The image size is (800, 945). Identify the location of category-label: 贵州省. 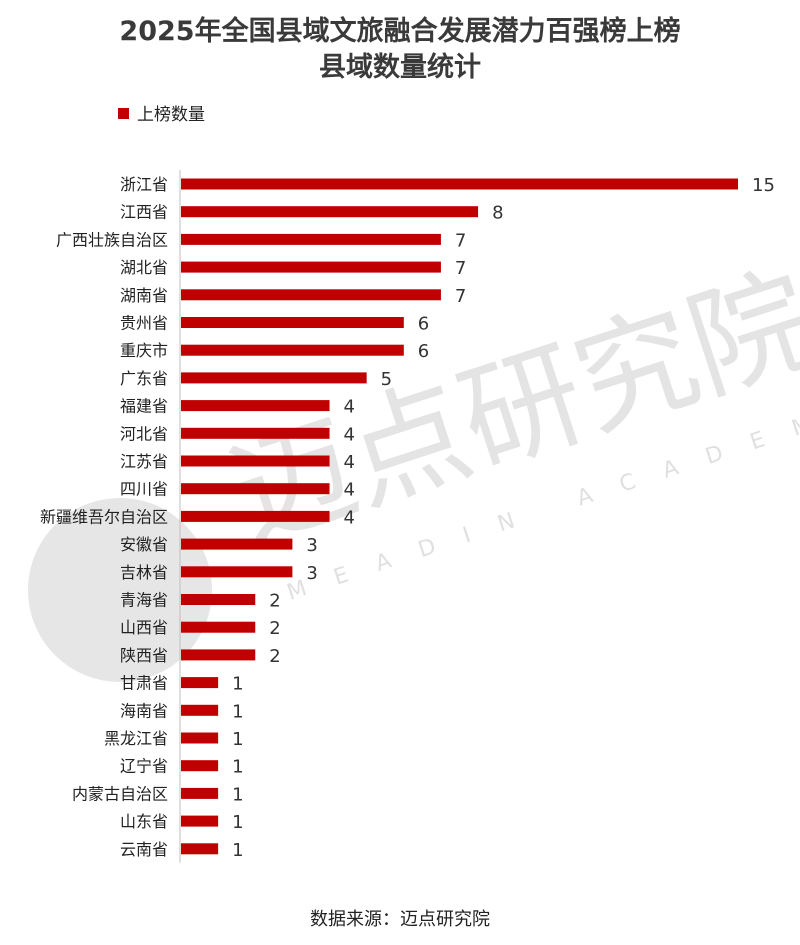
(144, 323).